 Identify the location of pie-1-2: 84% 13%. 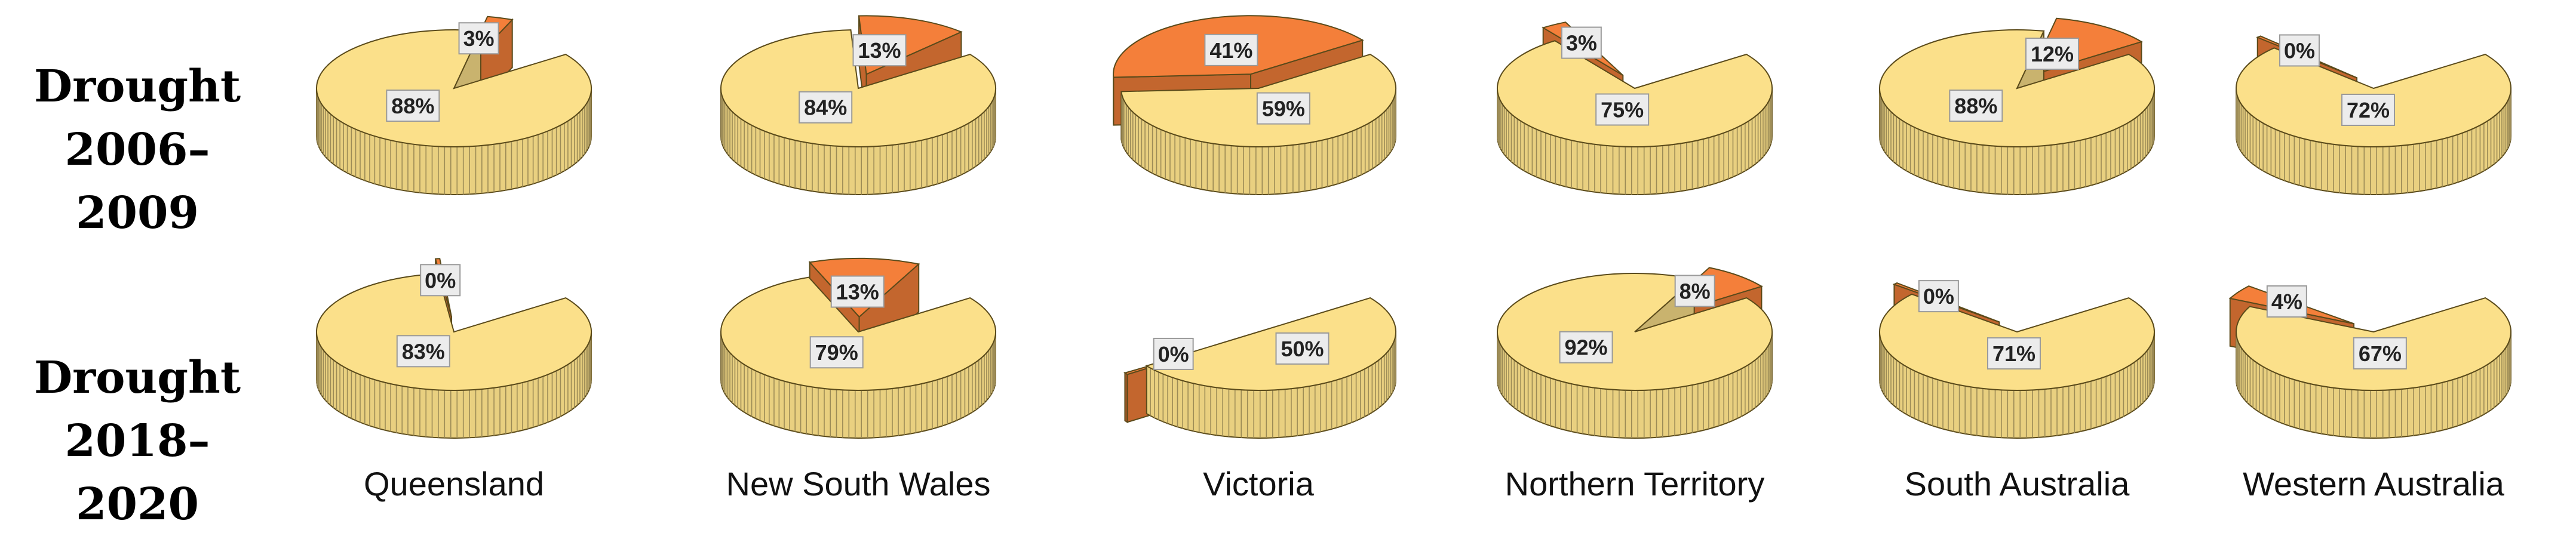
(858, 105).